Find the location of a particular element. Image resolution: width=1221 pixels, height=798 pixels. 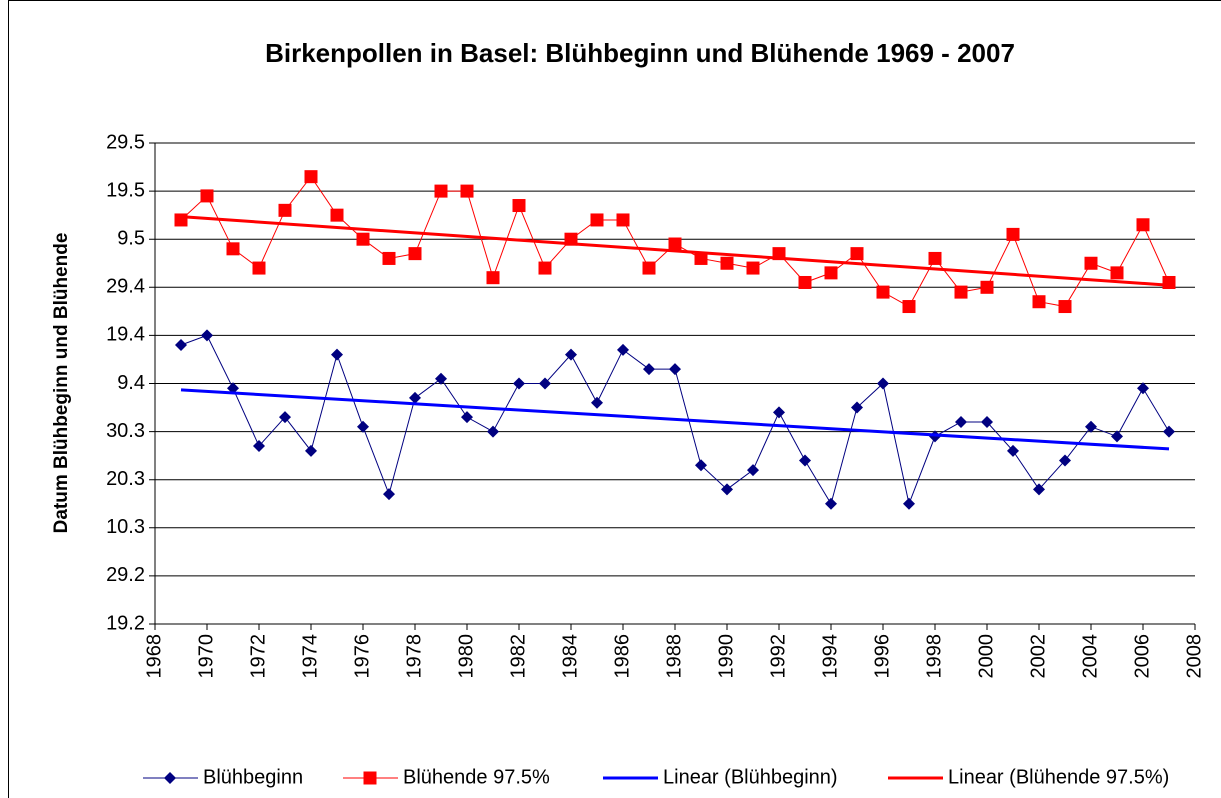

x-tick-label: 1972 is located at coordinates (258, 656).